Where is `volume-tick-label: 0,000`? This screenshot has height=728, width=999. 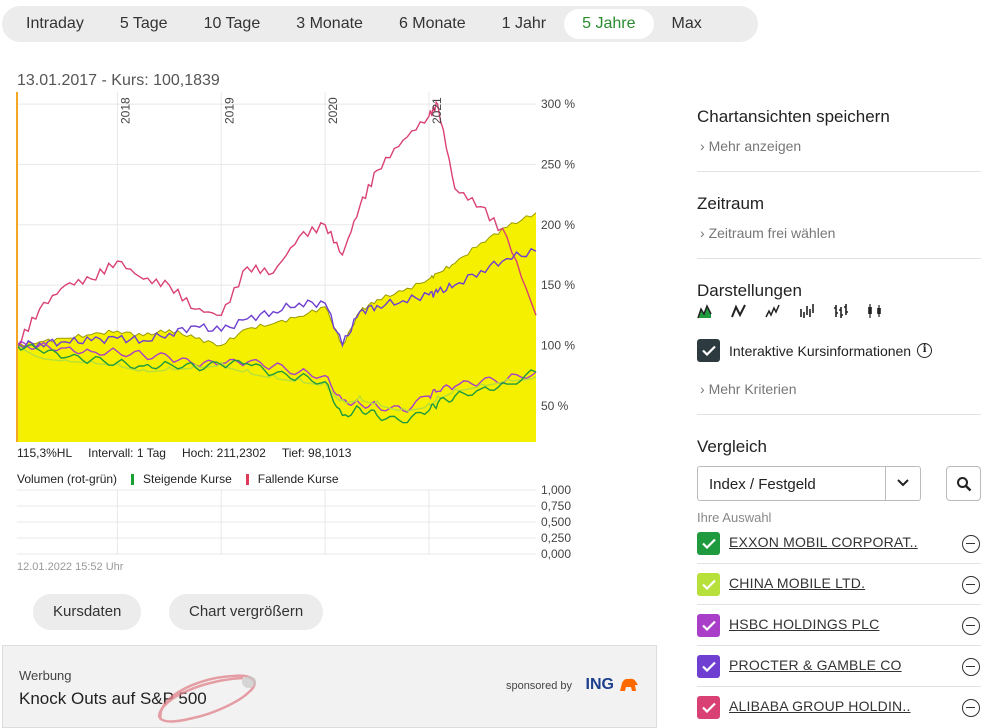
volume-tick-label: 0,000 is located at coordinates (556, 553).